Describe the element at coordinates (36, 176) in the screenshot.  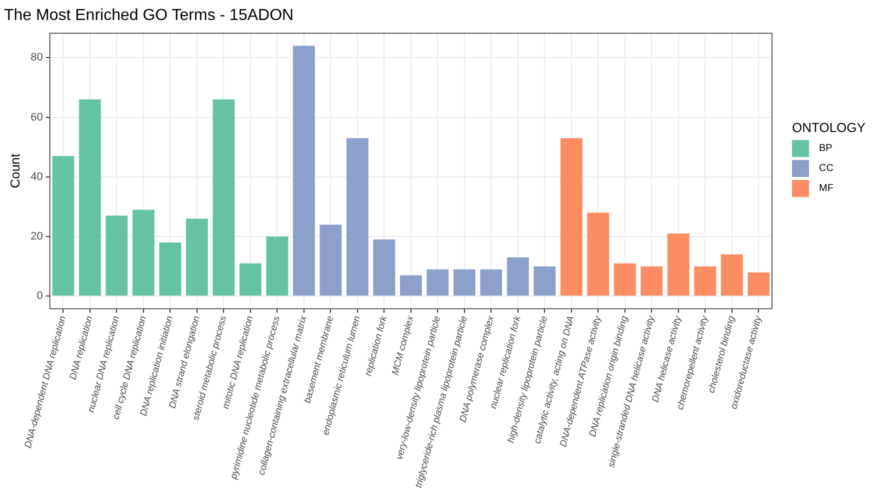
I see `y-tick-label: 40` at that location.